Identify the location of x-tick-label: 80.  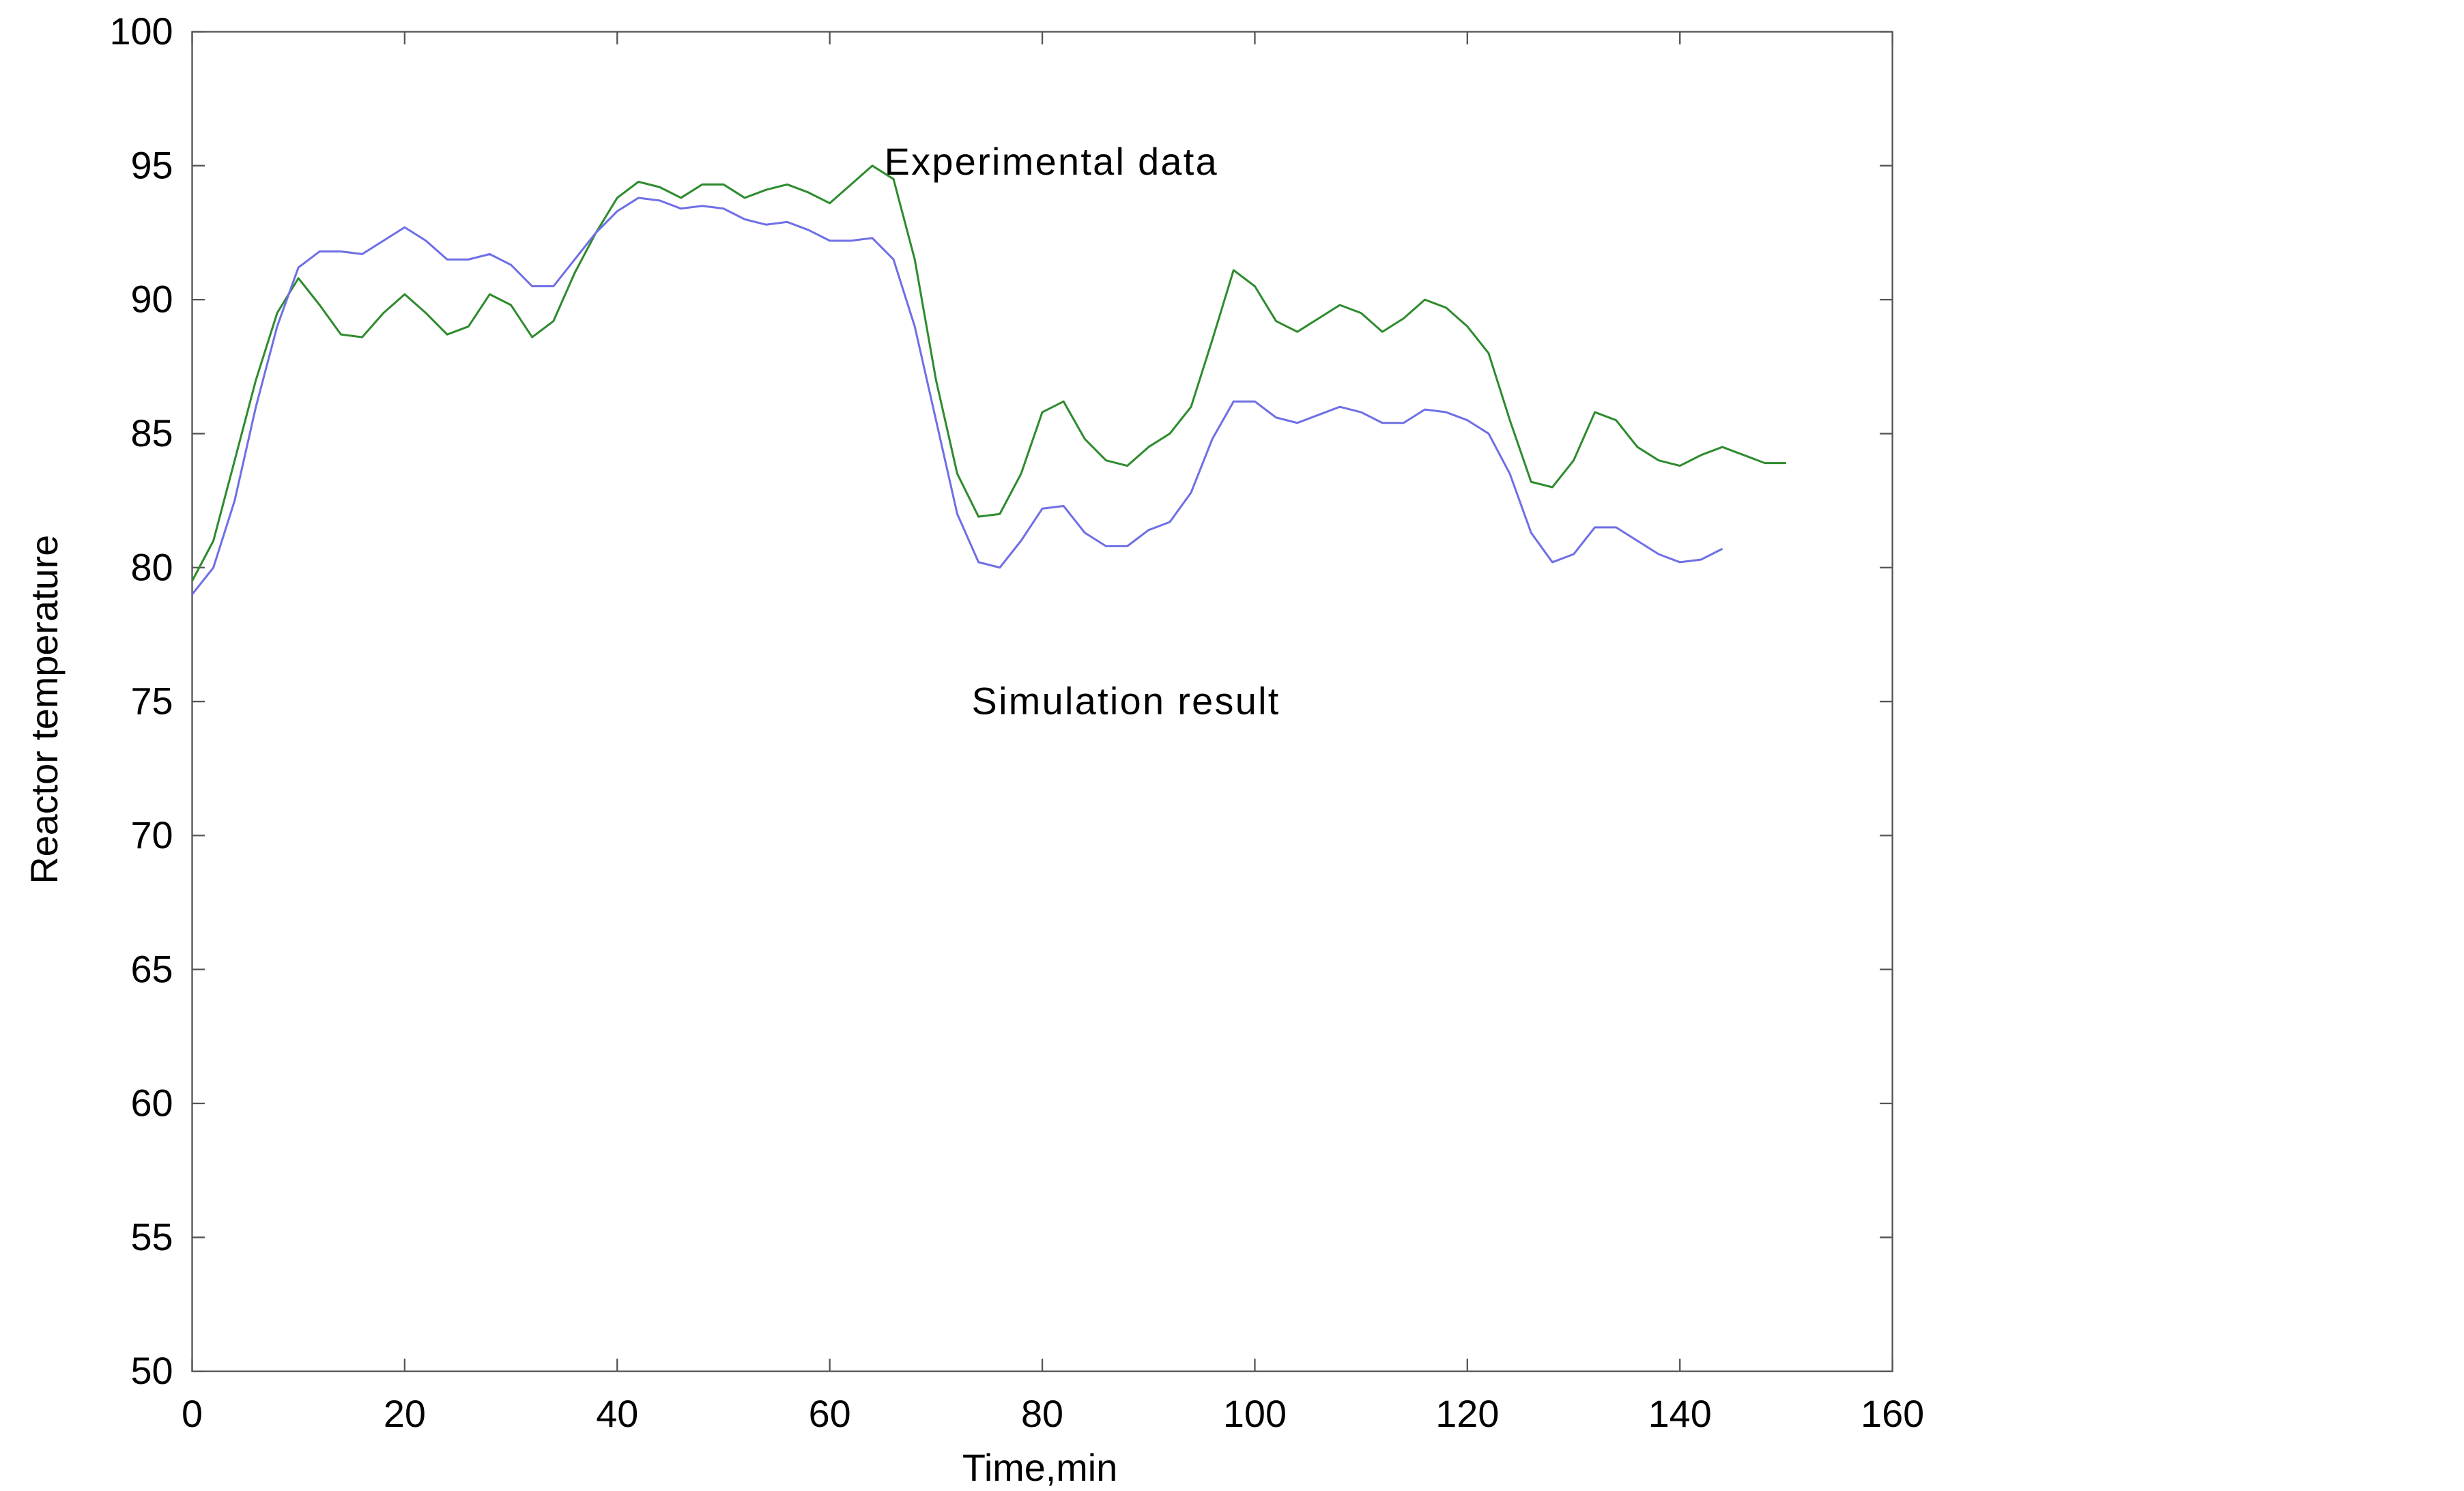
(1042, 1413).